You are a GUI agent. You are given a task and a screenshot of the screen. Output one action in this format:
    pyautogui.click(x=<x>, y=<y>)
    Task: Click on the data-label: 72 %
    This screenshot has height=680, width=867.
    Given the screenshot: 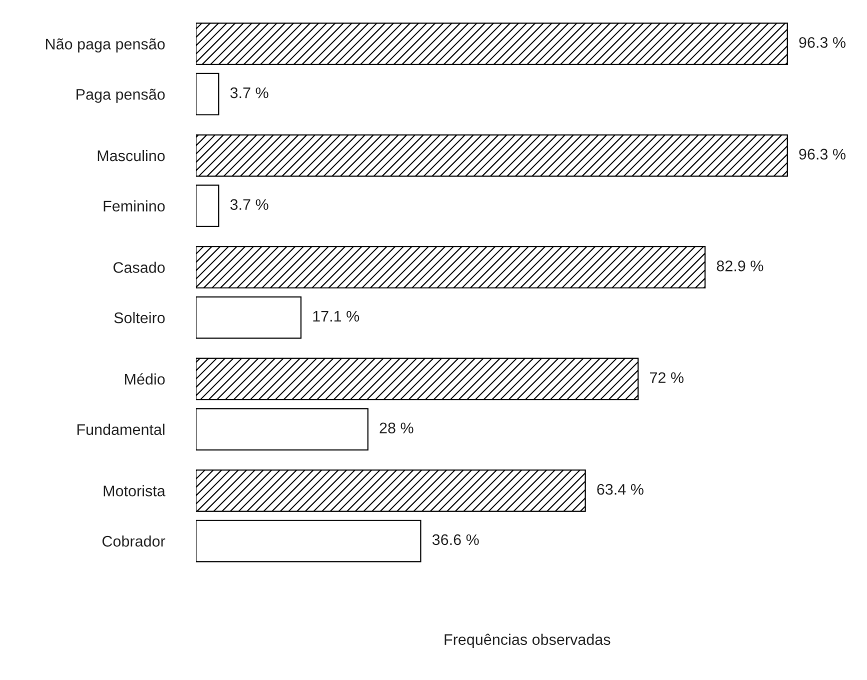 What is the action you would take?
    pyautogui.click(x=667, y=377)
    